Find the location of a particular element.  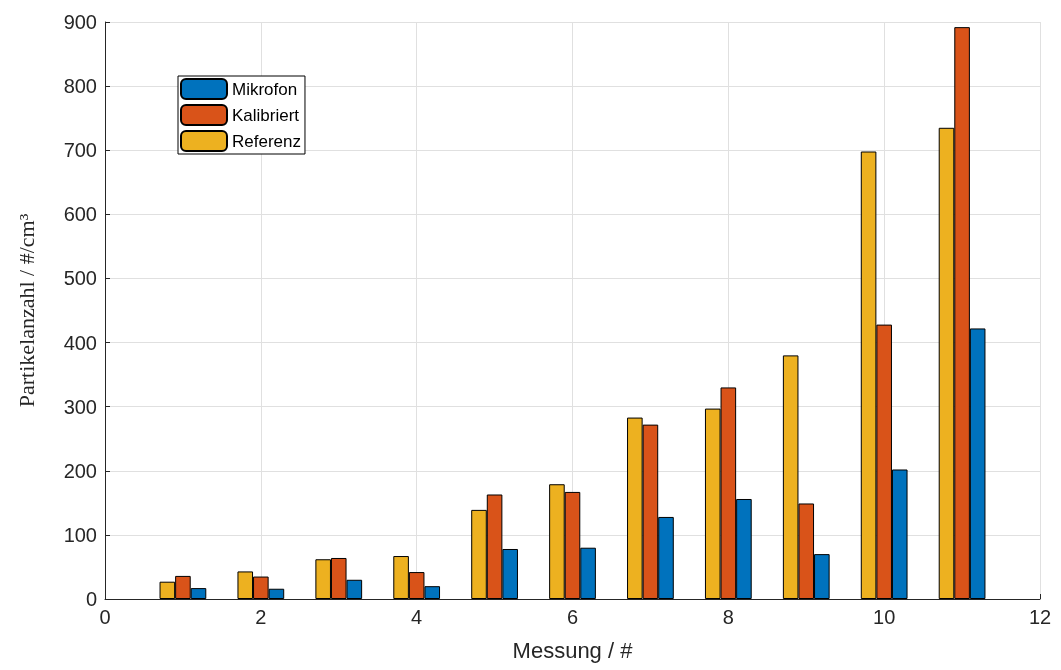

y-tick-label: 100 is located at coordinates (80, 534).